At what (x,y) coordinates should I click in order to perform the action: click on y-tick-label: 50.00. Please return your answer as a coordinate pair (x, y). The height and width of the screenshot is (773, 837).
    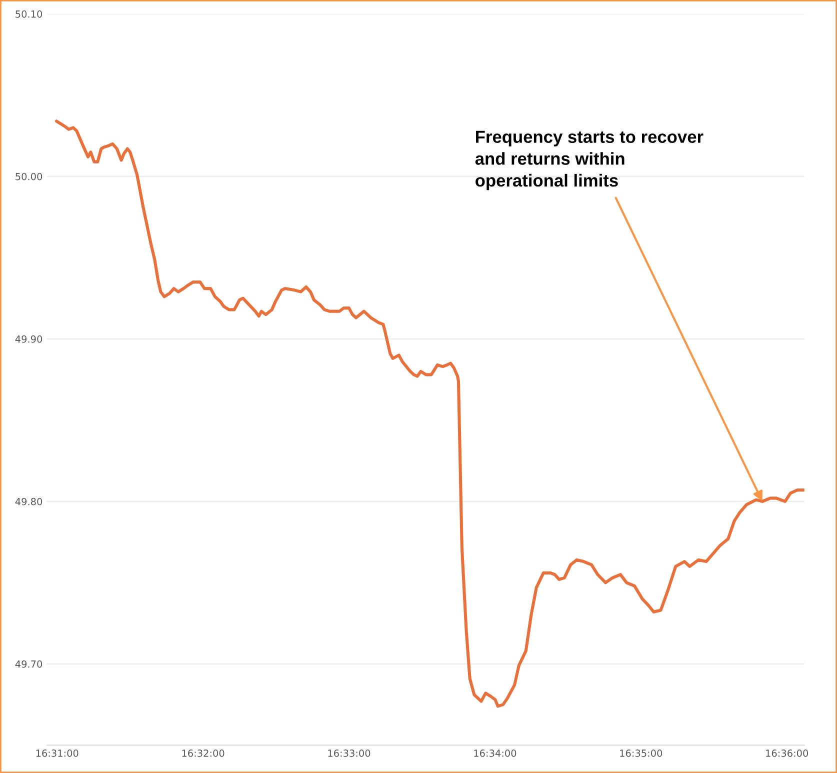
    Looking at the image, I should click on (29, 176).